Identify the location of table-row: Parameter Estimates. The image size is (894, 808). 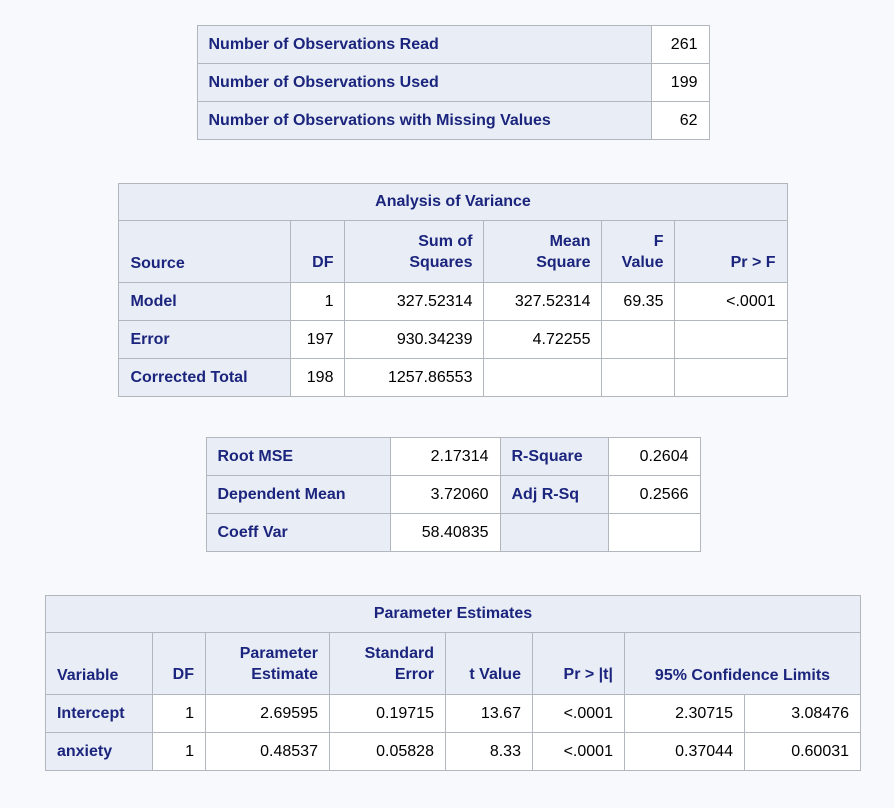
(453, 614).